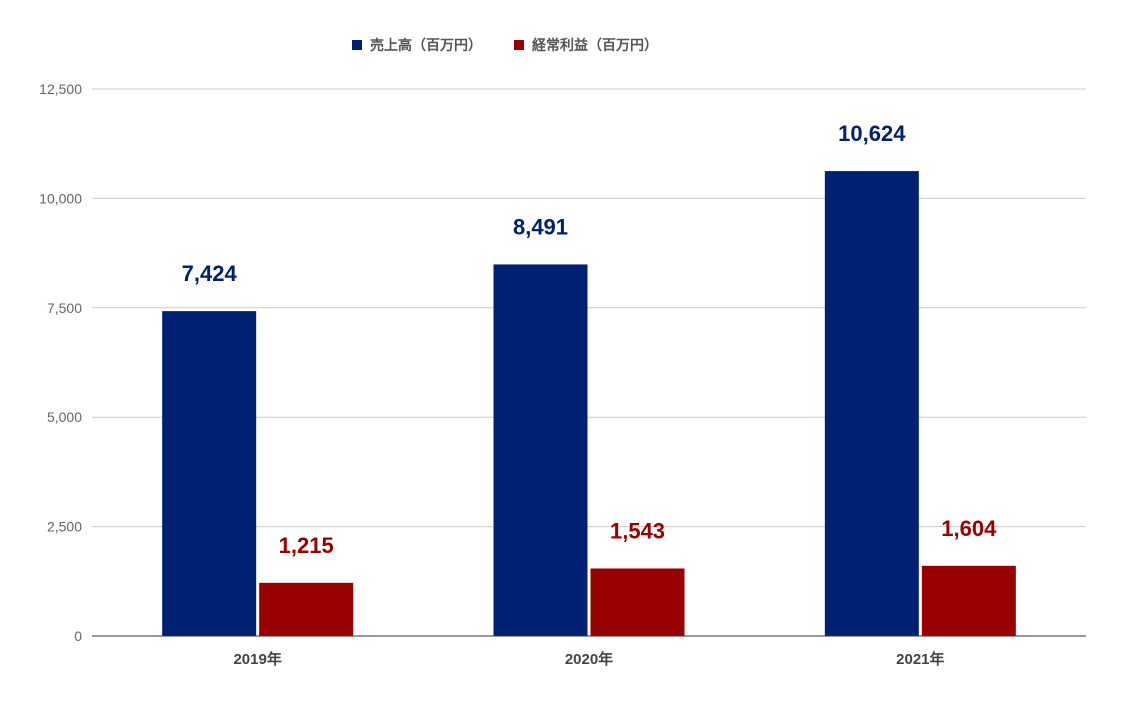  Describe the element at coordinates (969, 528) in the screenshot. I see `data-label-ordinary-profit-2: 1,604` at that location.